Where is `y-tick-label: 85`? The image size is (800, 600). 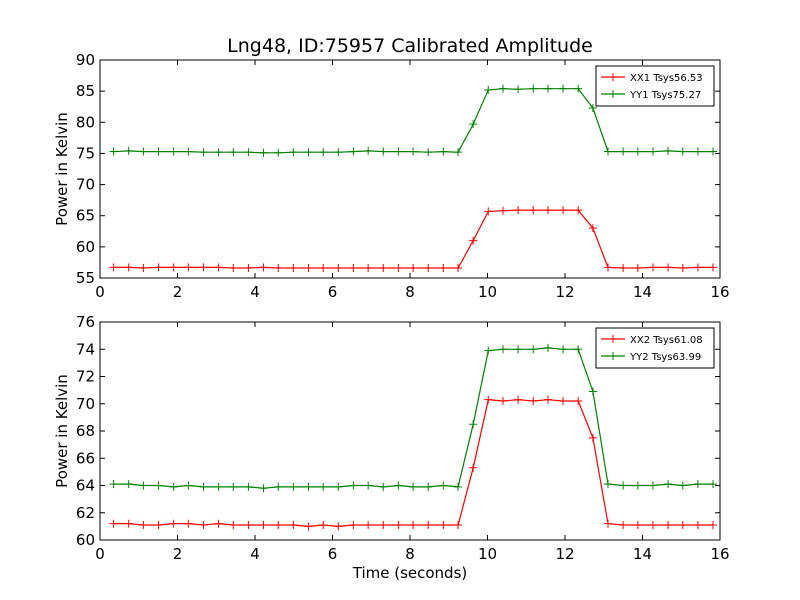 y-tick-label: 85 is located at coordinates (85, 91).